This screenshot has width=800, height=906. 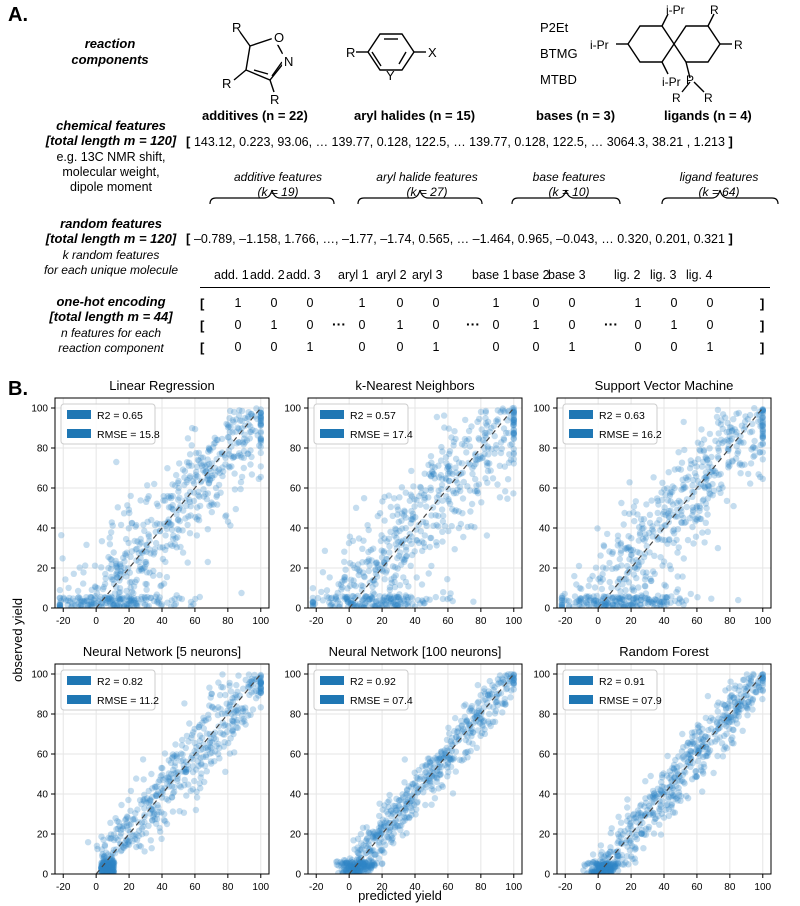 I want to click on n-bg: N, so click(x=288, y=61).